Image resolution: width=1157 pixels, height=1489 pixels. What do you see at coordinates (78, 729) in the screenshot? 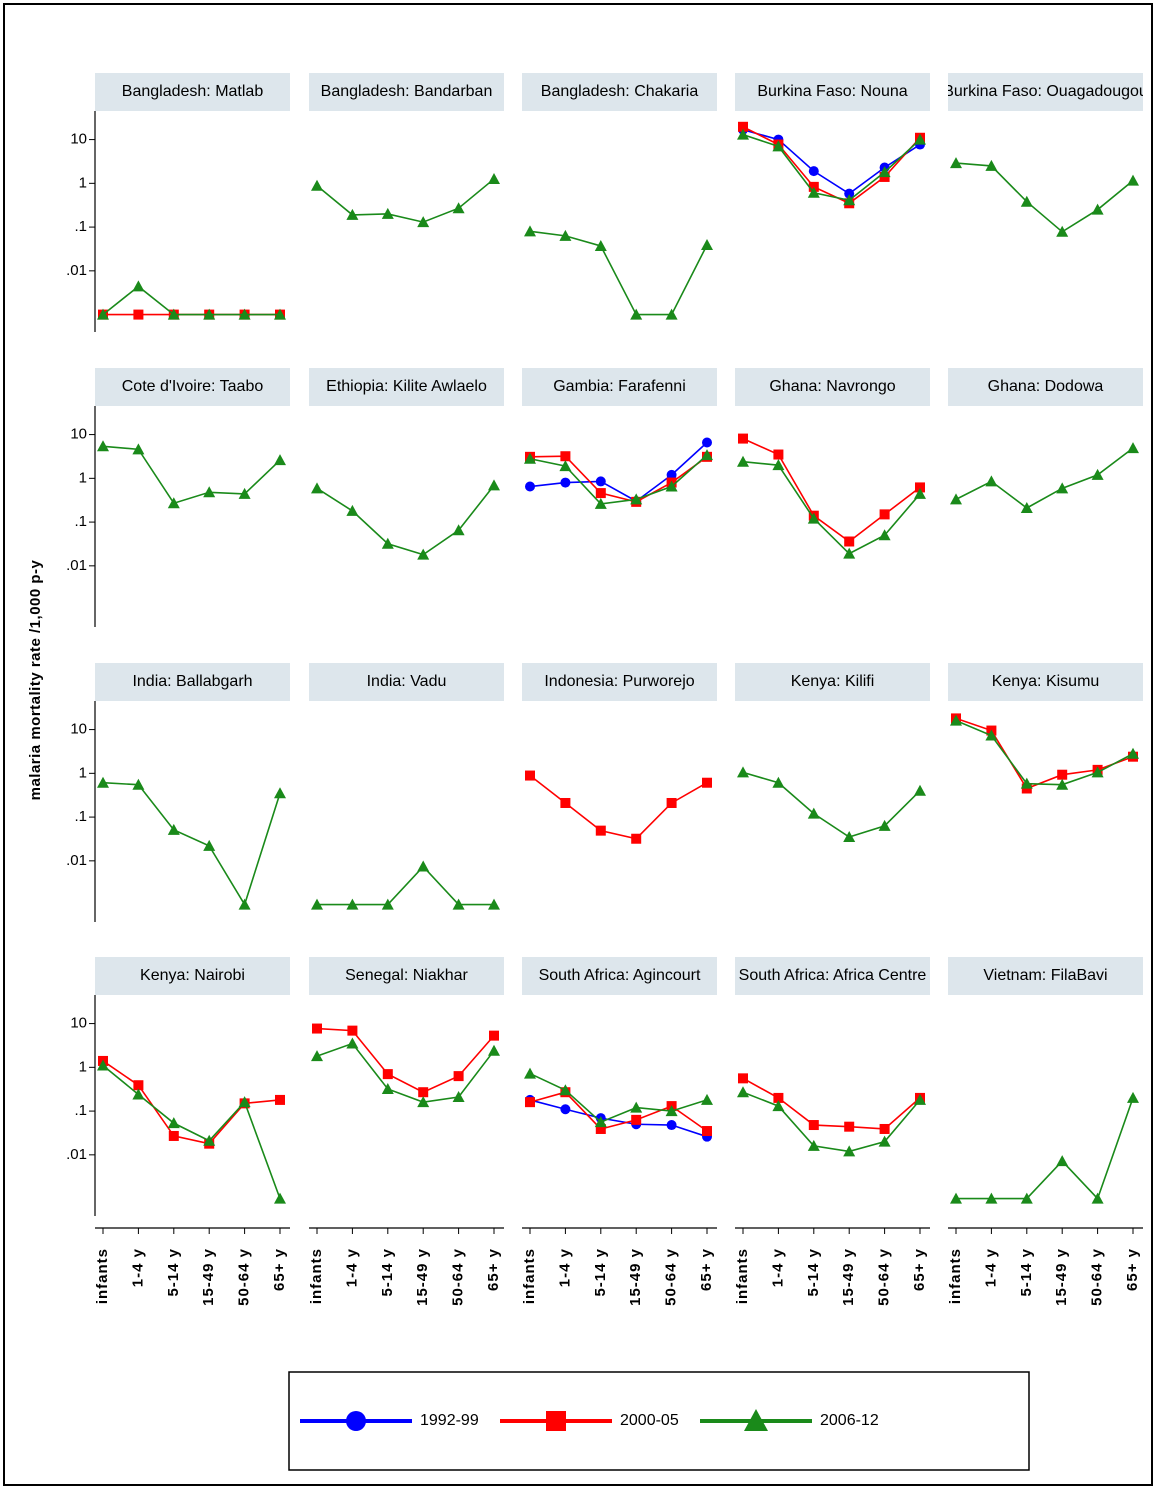
I see `y-tick-label: 10` at bounding box center [78, 729].